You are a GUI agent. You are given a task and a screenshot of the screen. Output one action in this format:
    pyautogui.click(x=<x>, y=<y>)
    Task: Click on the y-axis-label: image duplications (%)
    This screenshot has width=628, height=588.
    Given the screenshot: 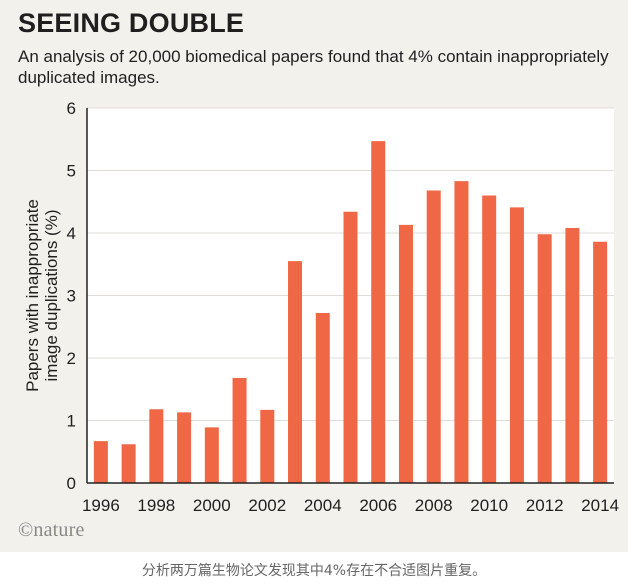 What is the action you would take?
    pyautogui.click(x=51, y=296)
    